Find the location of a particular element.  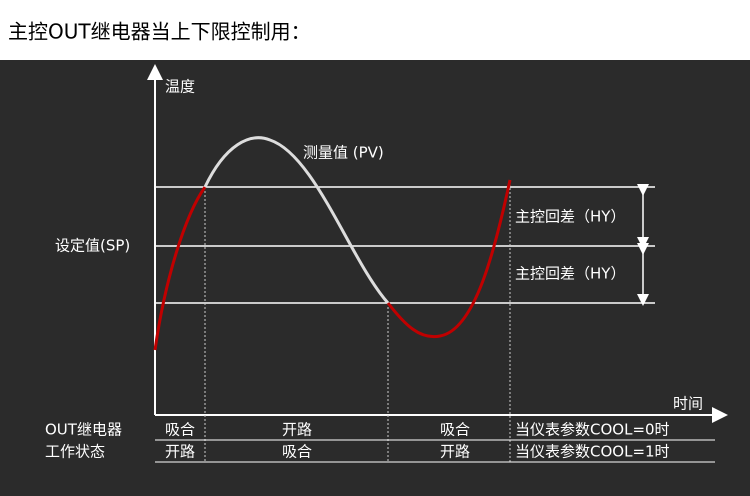

pv-label: 测量值 (PV) is located at coordinates (343, 153).